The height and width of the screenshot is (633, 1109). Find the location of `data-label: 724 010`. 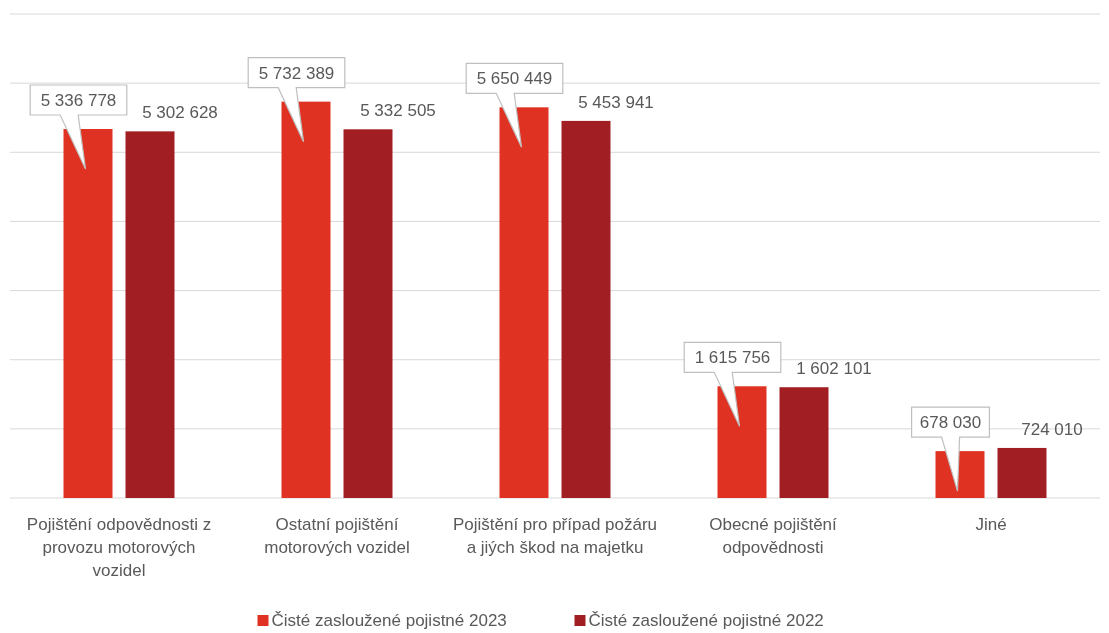

data-label: 724 010 is located at coordinates (1052, 429).